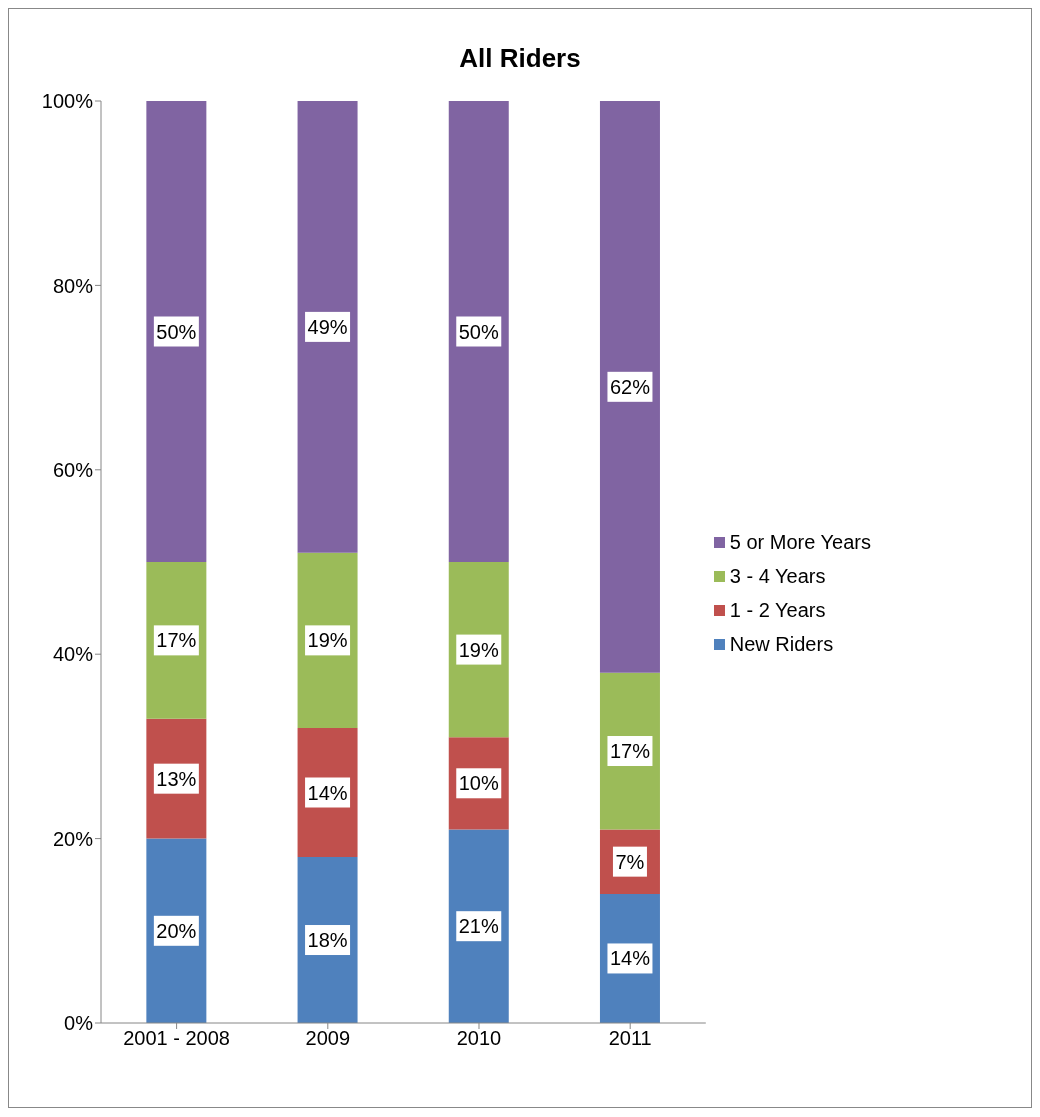  Describe the element at coordinates (520, 59) in the screenshot. I see `chart-title: All Riders` at that location.